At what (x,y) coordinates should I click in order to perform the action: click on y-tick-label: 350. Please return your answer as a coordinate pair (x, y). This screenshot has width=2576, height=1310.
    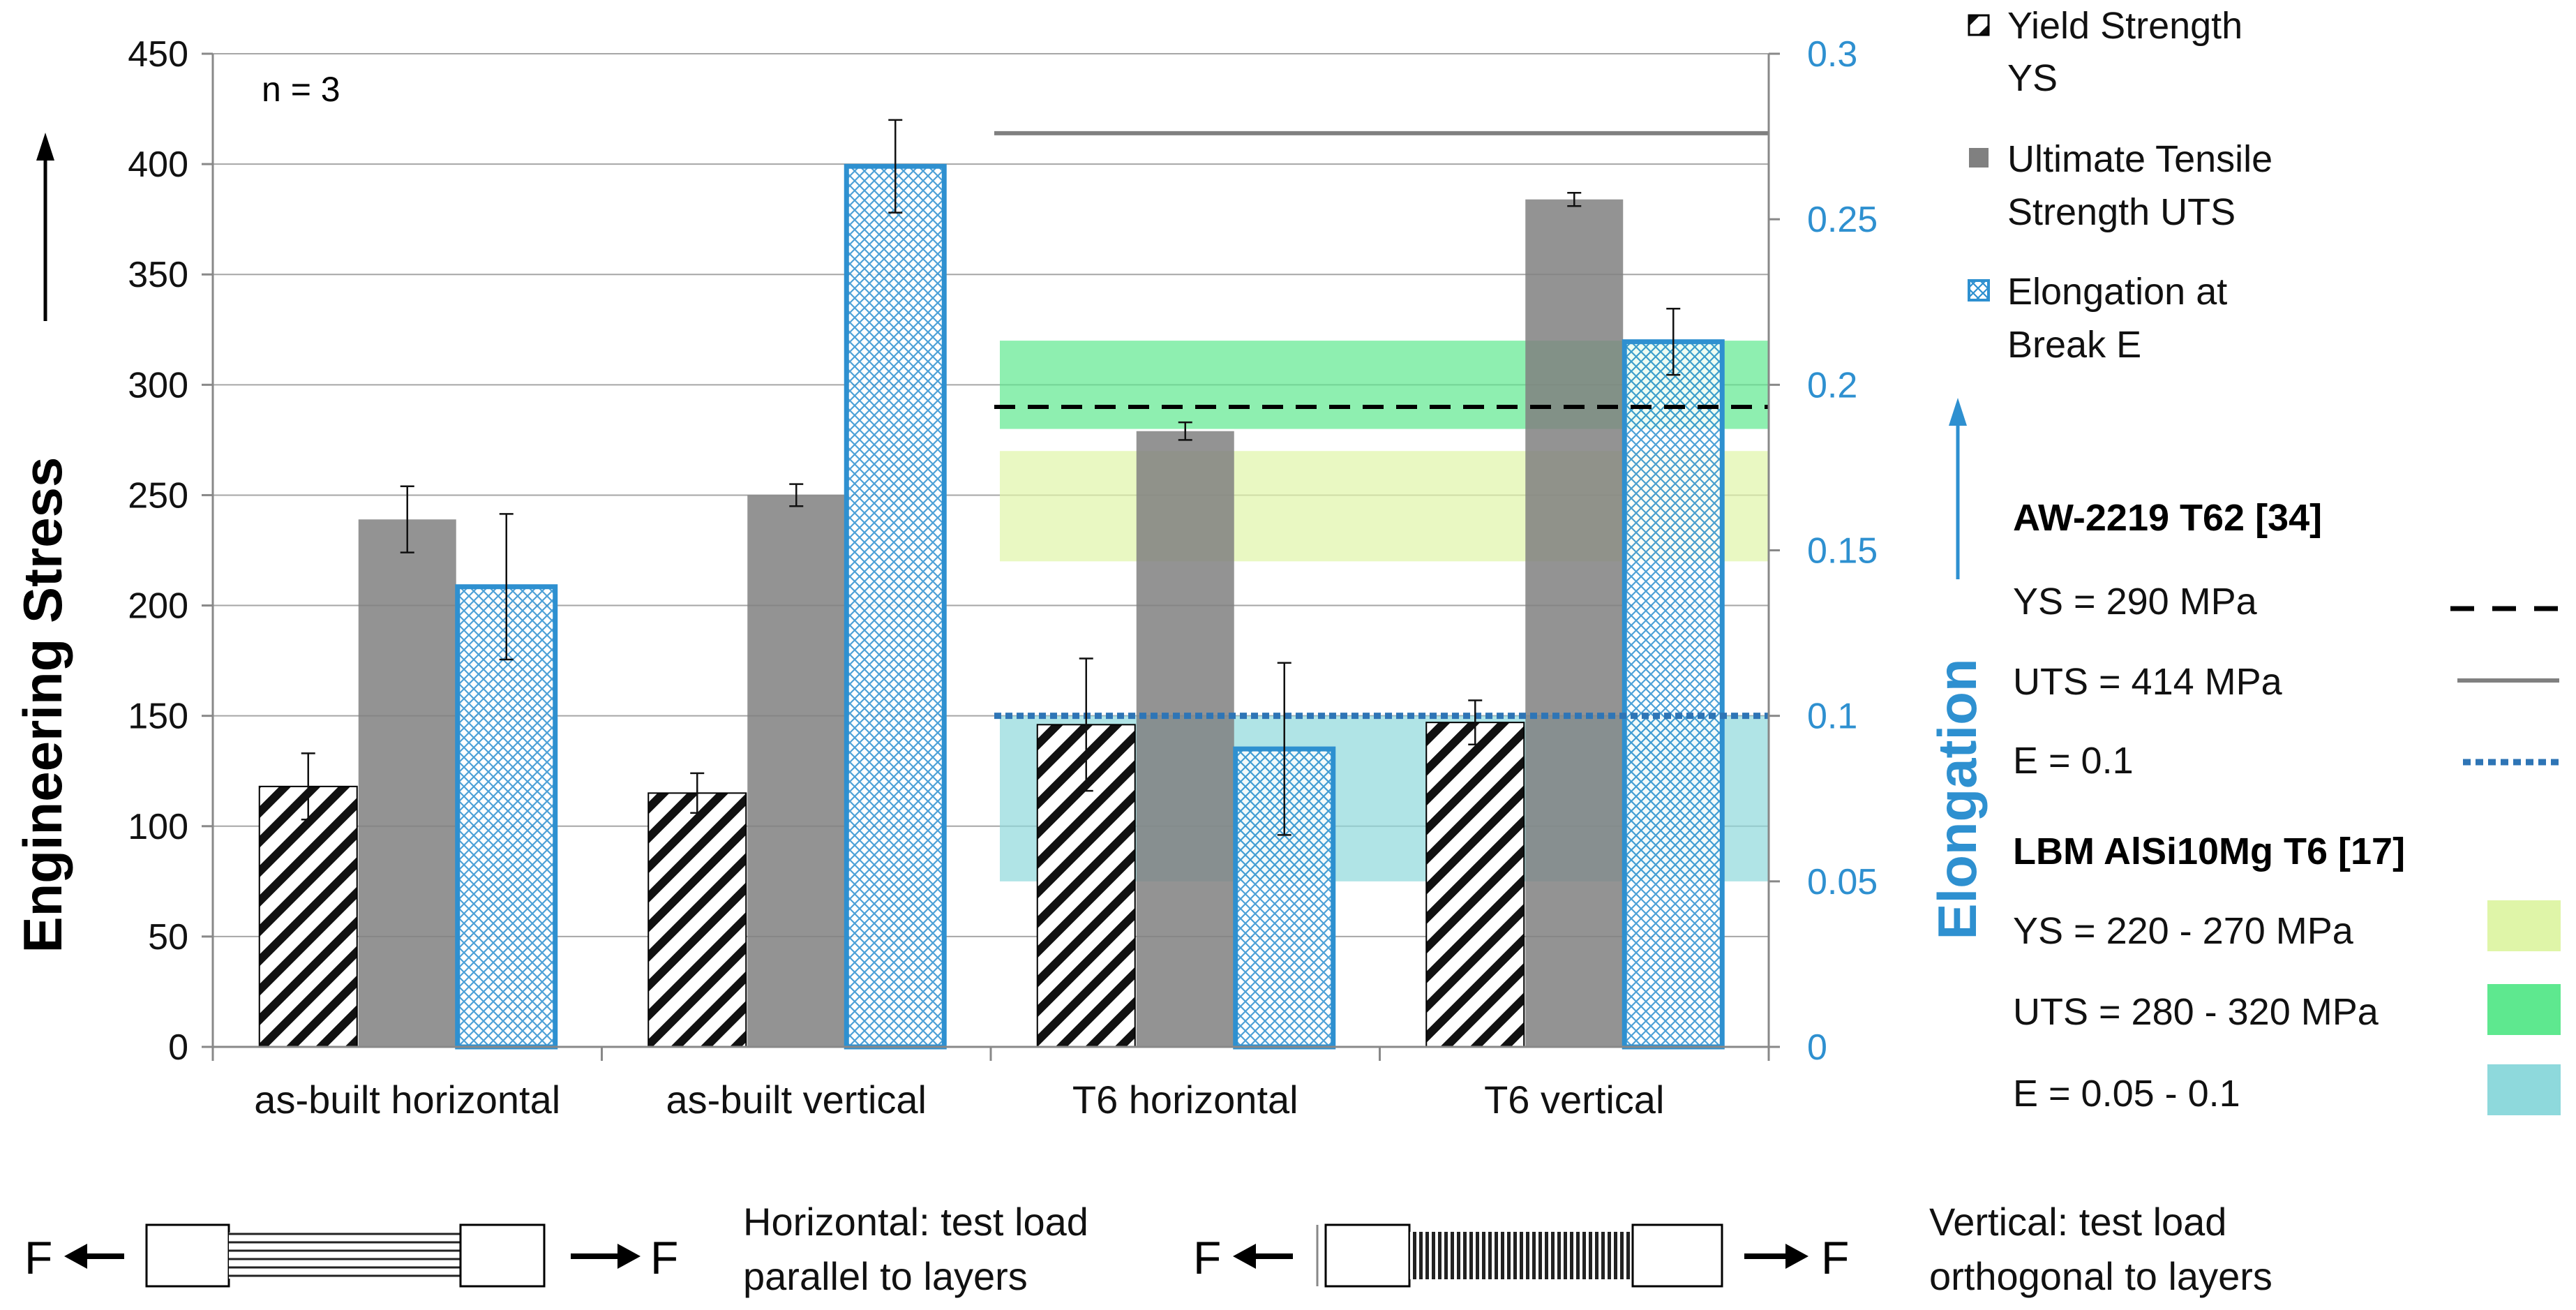
    Looking at the image, I should click on (158, 275).